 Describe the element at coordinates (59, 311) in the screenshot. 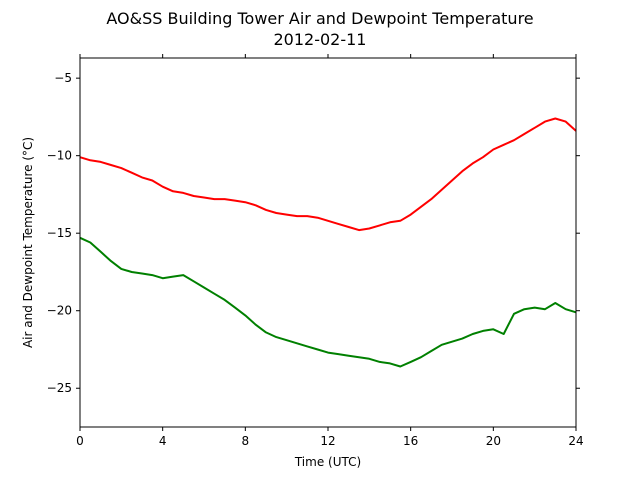

I see `y-tick-label: −20` at that location.